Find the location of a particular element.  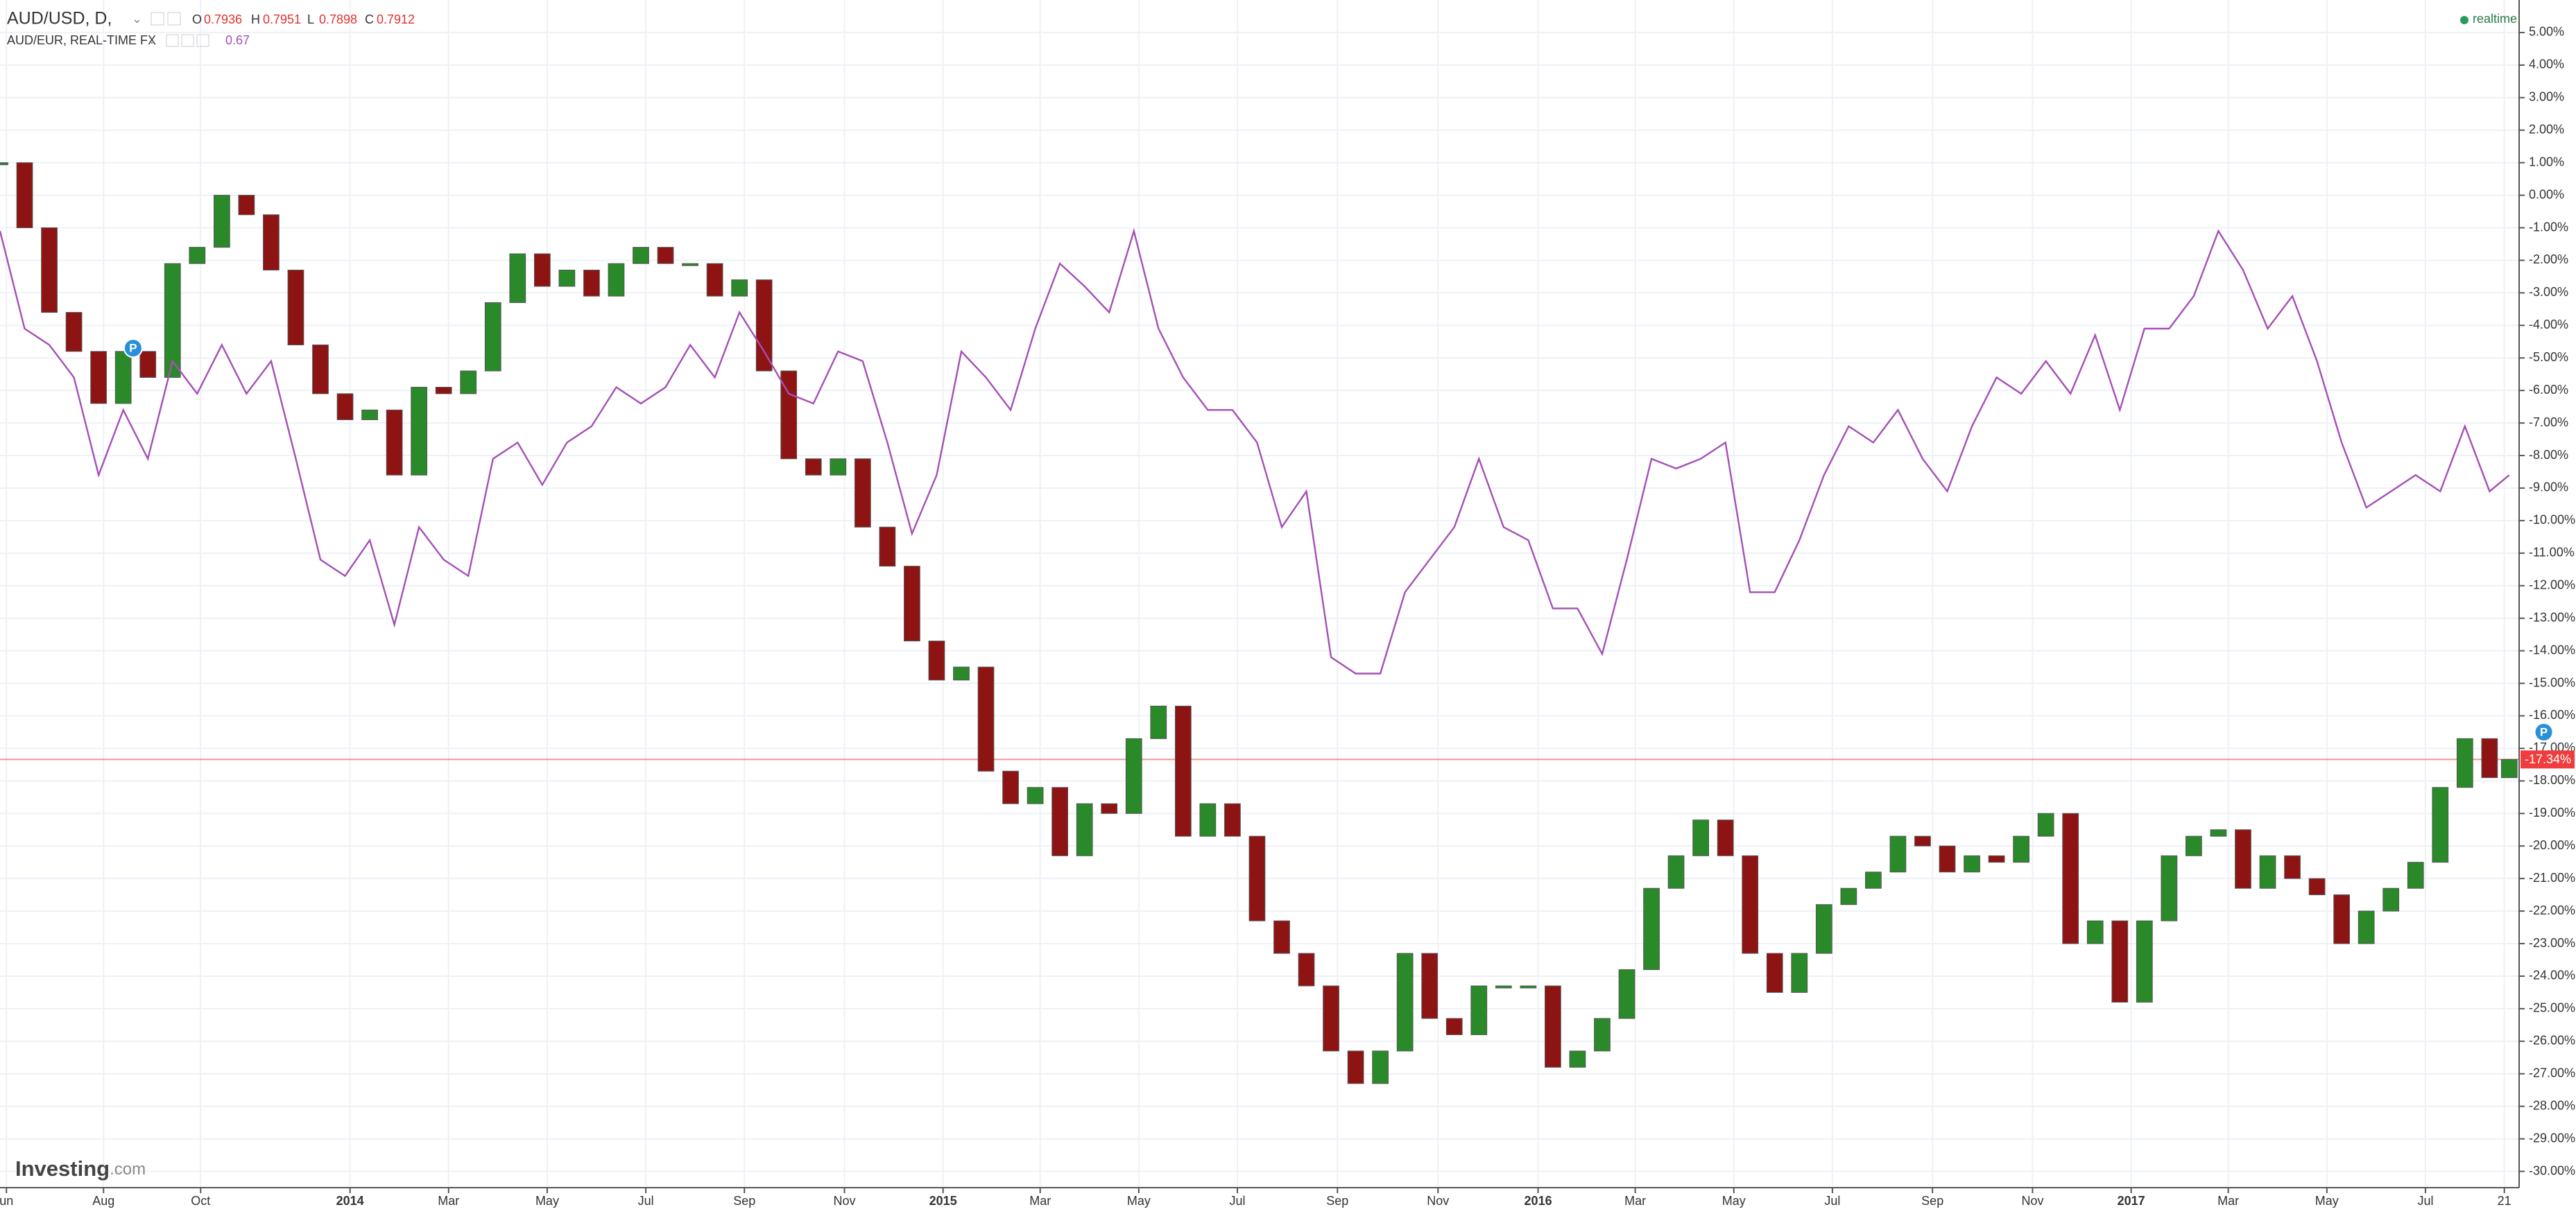

status-text: realtime is located at coordinates (2495, 19).